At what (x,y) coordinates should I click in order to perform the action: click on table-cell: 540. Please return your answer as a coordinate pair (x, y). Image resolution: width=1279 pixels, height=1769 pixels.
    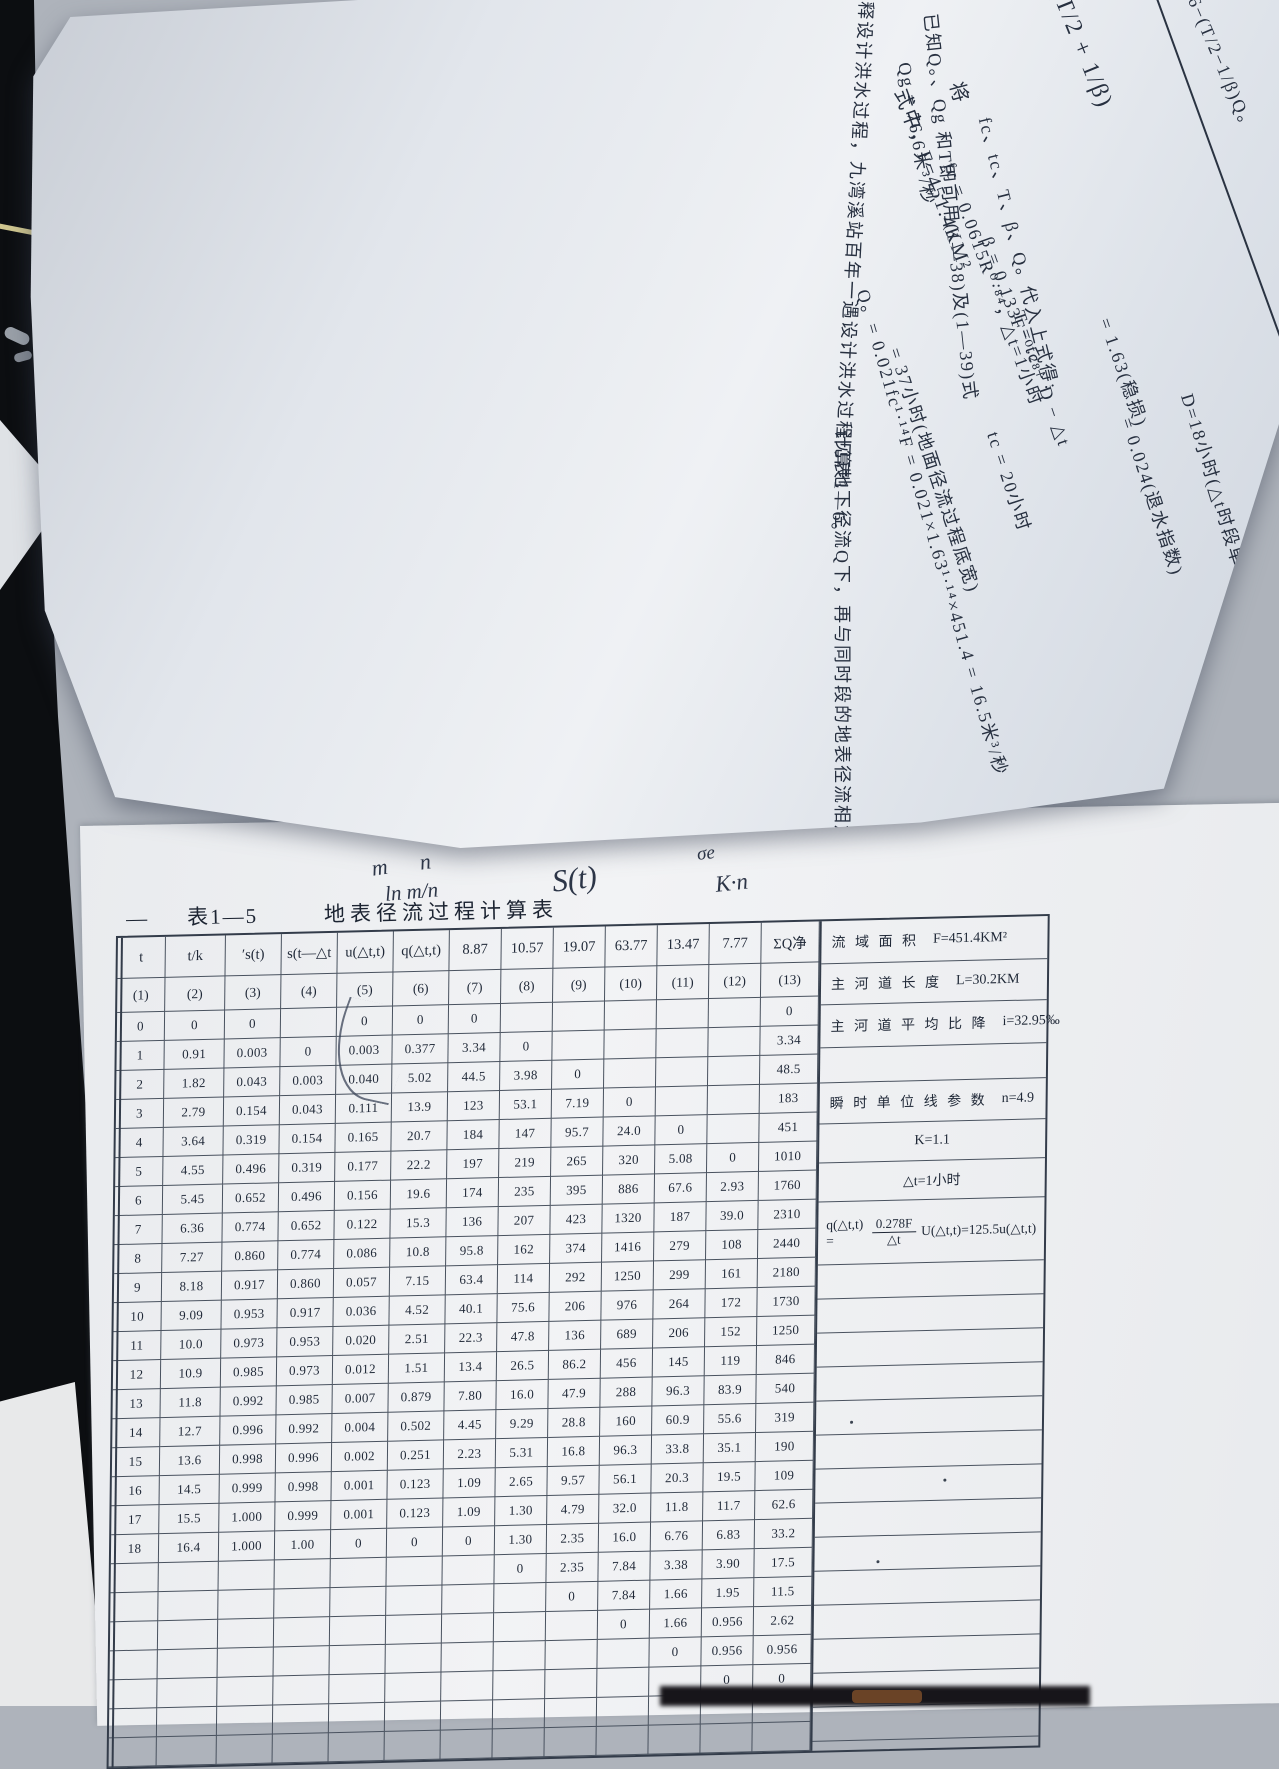
    Looking at the image, I should click on (785, 1389).